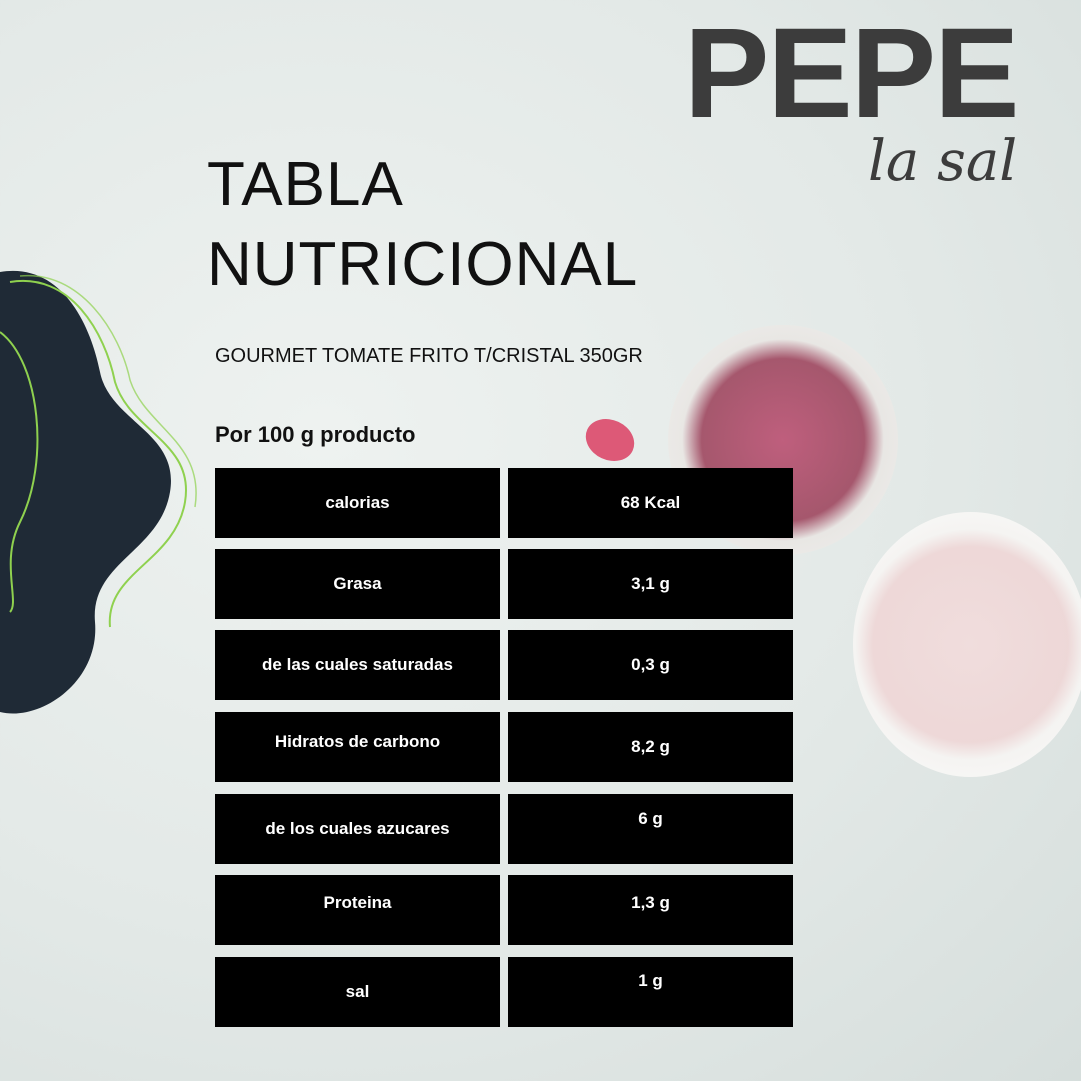  What do you see at coordinates (967, 644) in the screenshot?
I see `salt-bowl` at bounding box center [967, 644].